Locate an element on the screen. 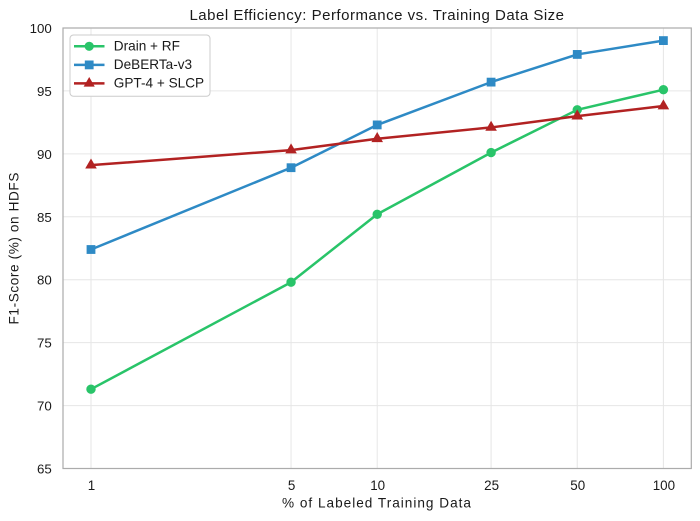 Image resolution: width=700 pixels, height=521 pixels. svg-text: 10 is located at coordinates (377, 485).